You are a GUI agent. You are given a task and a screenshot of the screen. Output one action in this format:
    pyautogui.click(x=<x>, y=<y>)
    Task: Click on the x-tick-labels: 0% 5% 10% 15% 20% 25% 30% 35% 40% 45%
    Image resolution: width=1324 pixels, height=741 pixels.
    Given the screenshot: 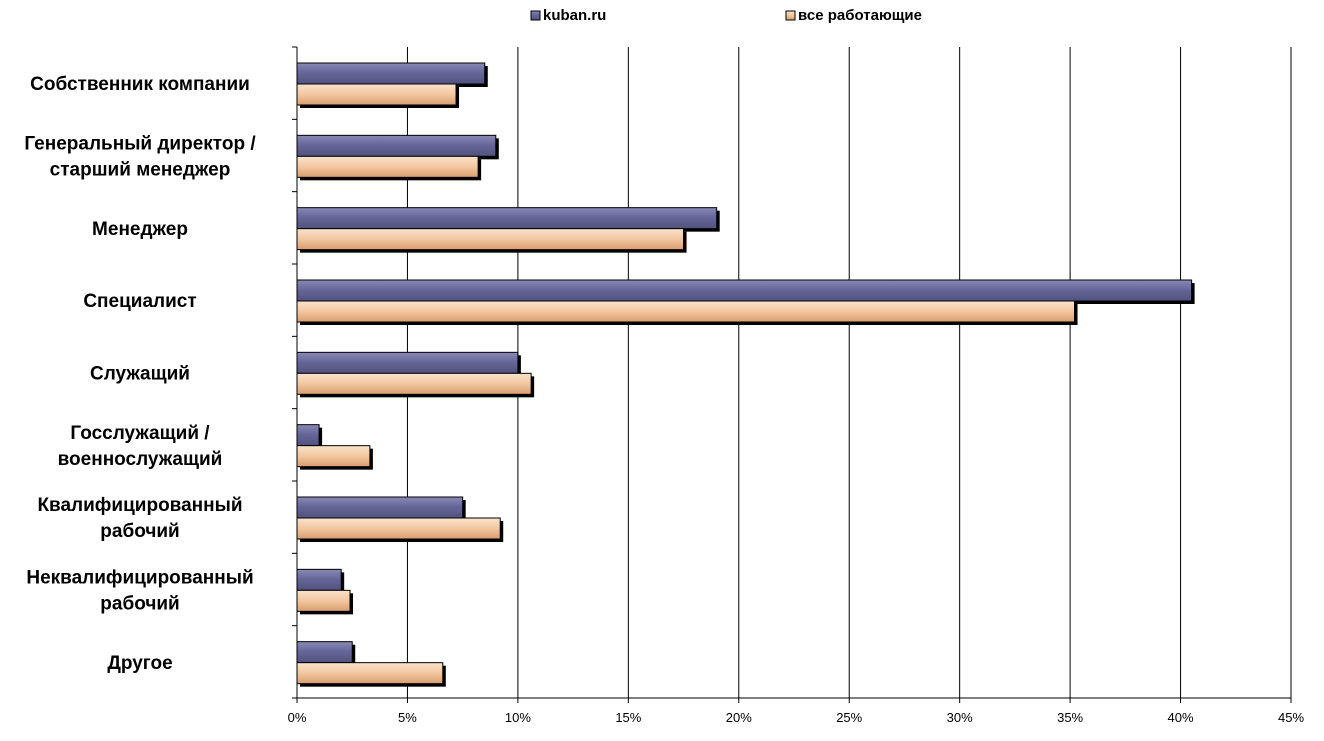 What is the action you would take?
    pyautogui.click(x=796, y=717)
    